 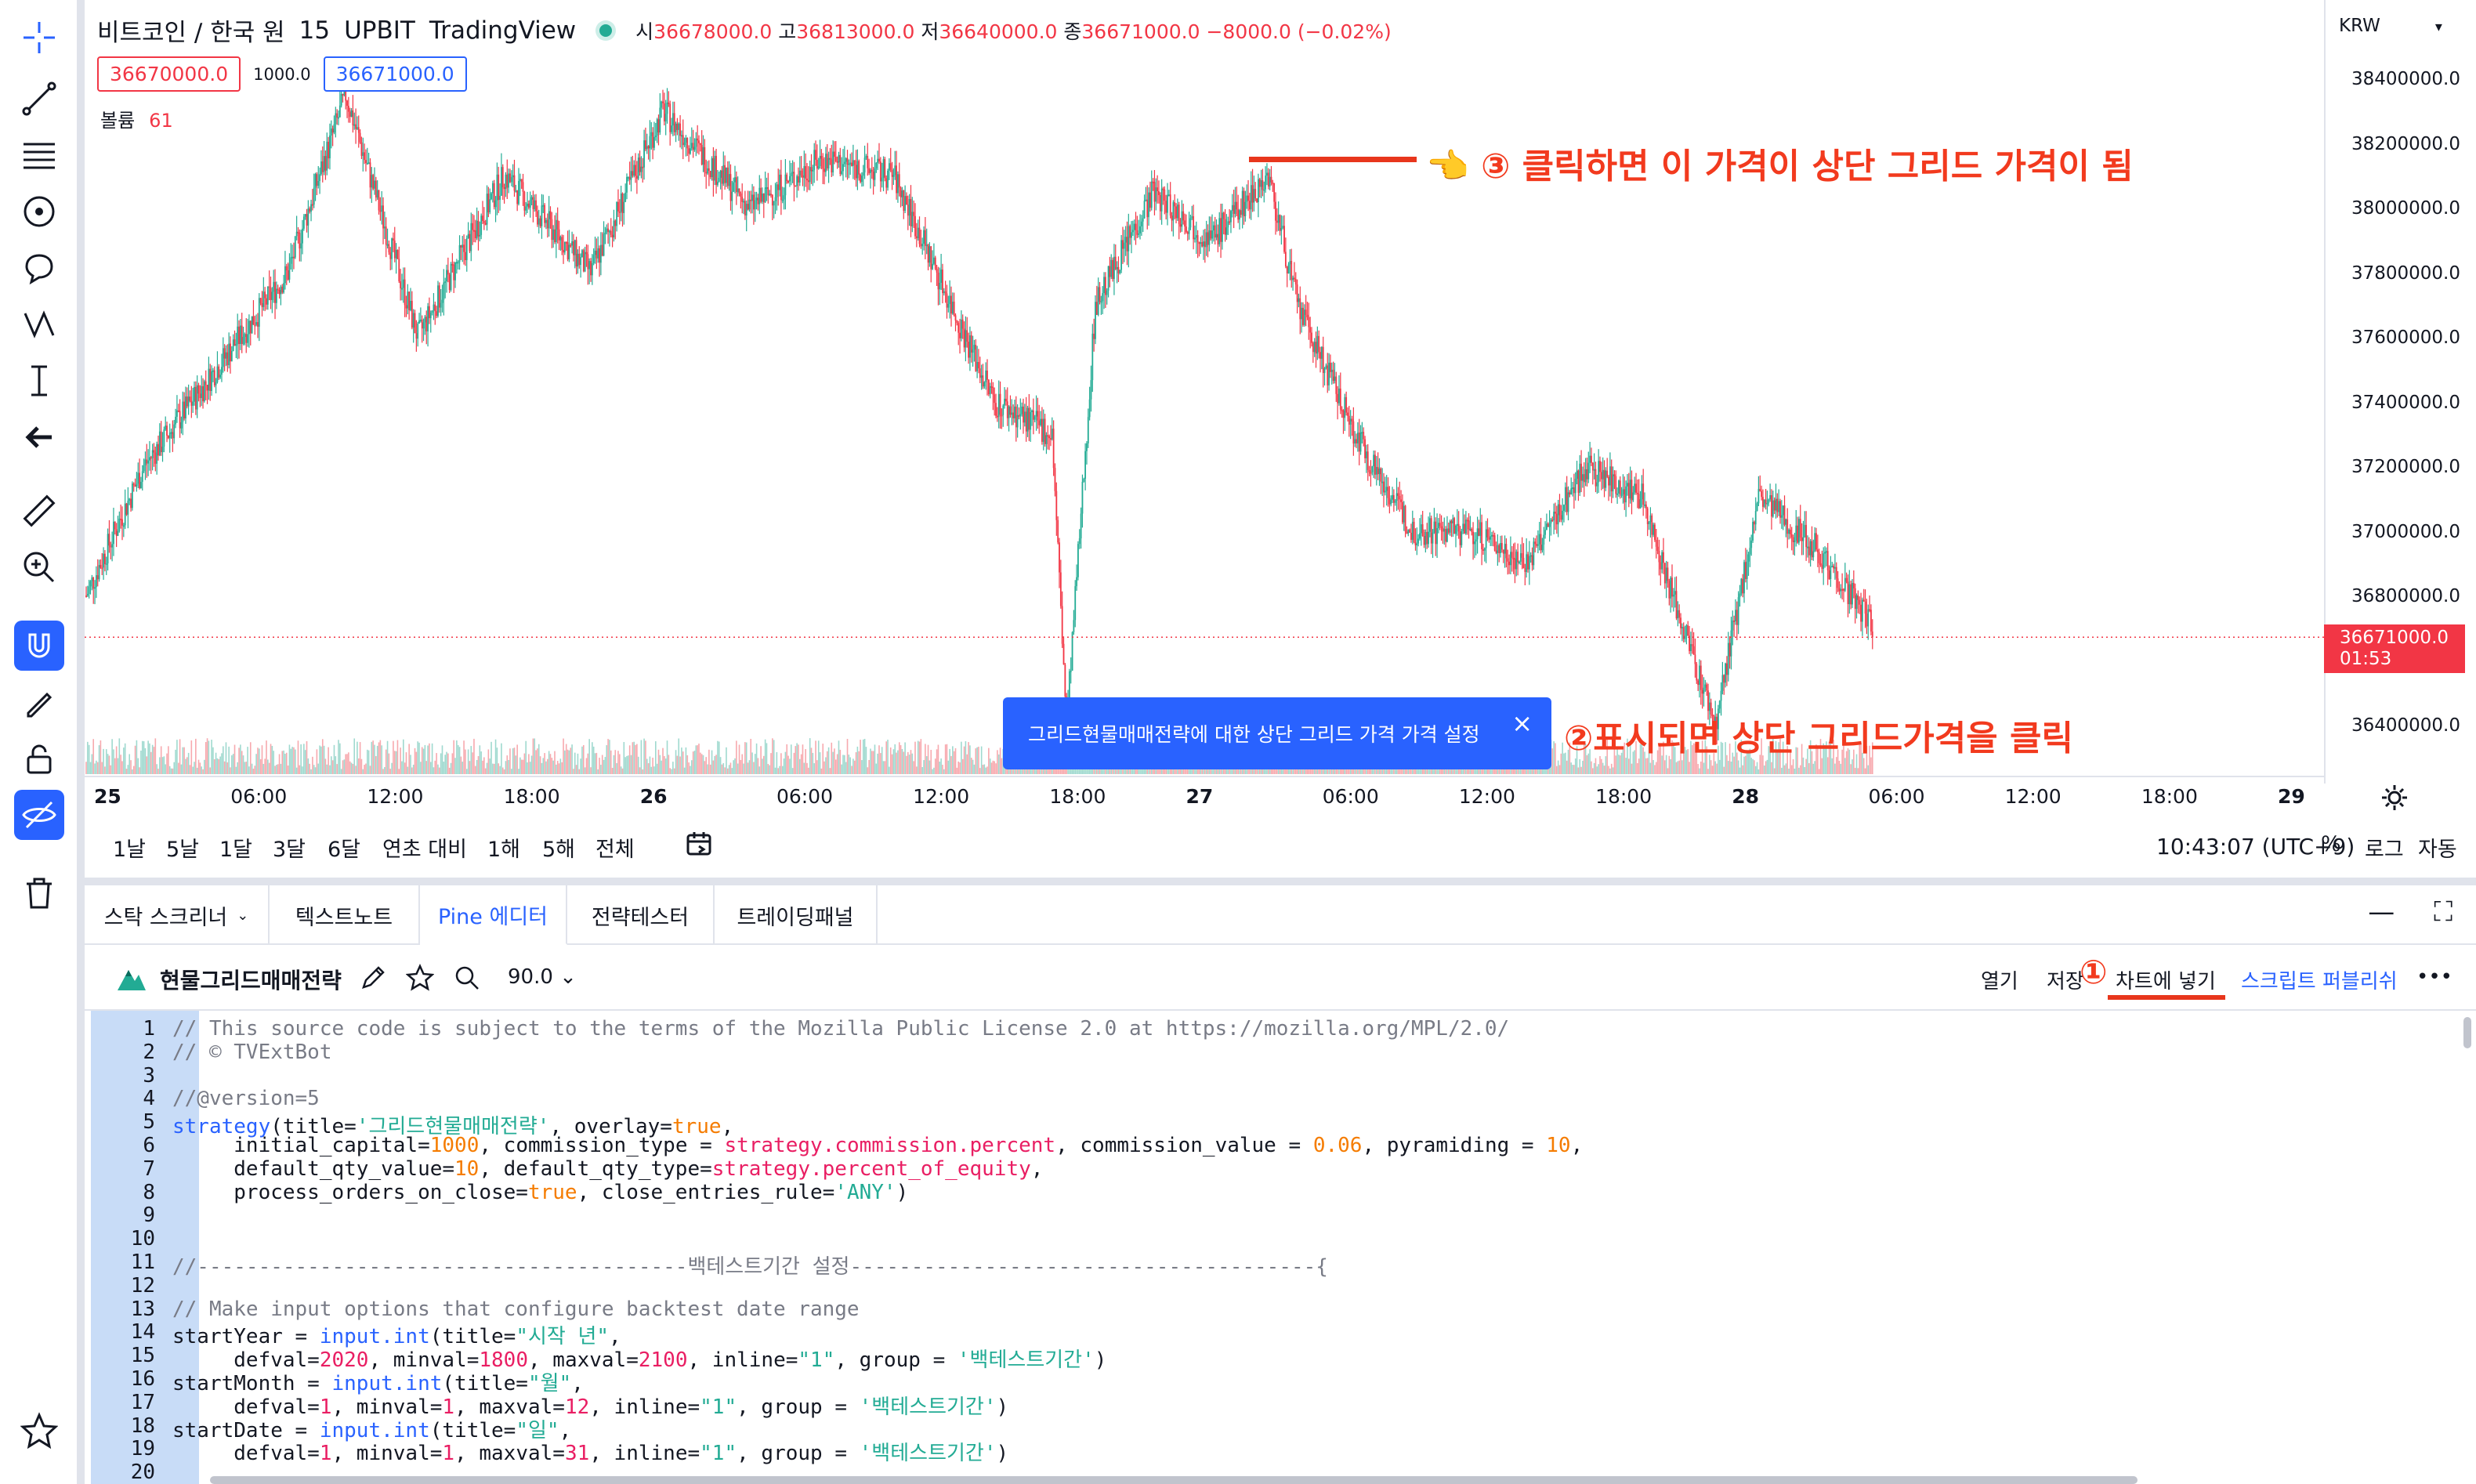 I want to click on top-grid-price-tooltip: 그리드현물매매전략에 대한 상단 그리드 가격 가격 설정 ×, so click(x=1277, y=733).